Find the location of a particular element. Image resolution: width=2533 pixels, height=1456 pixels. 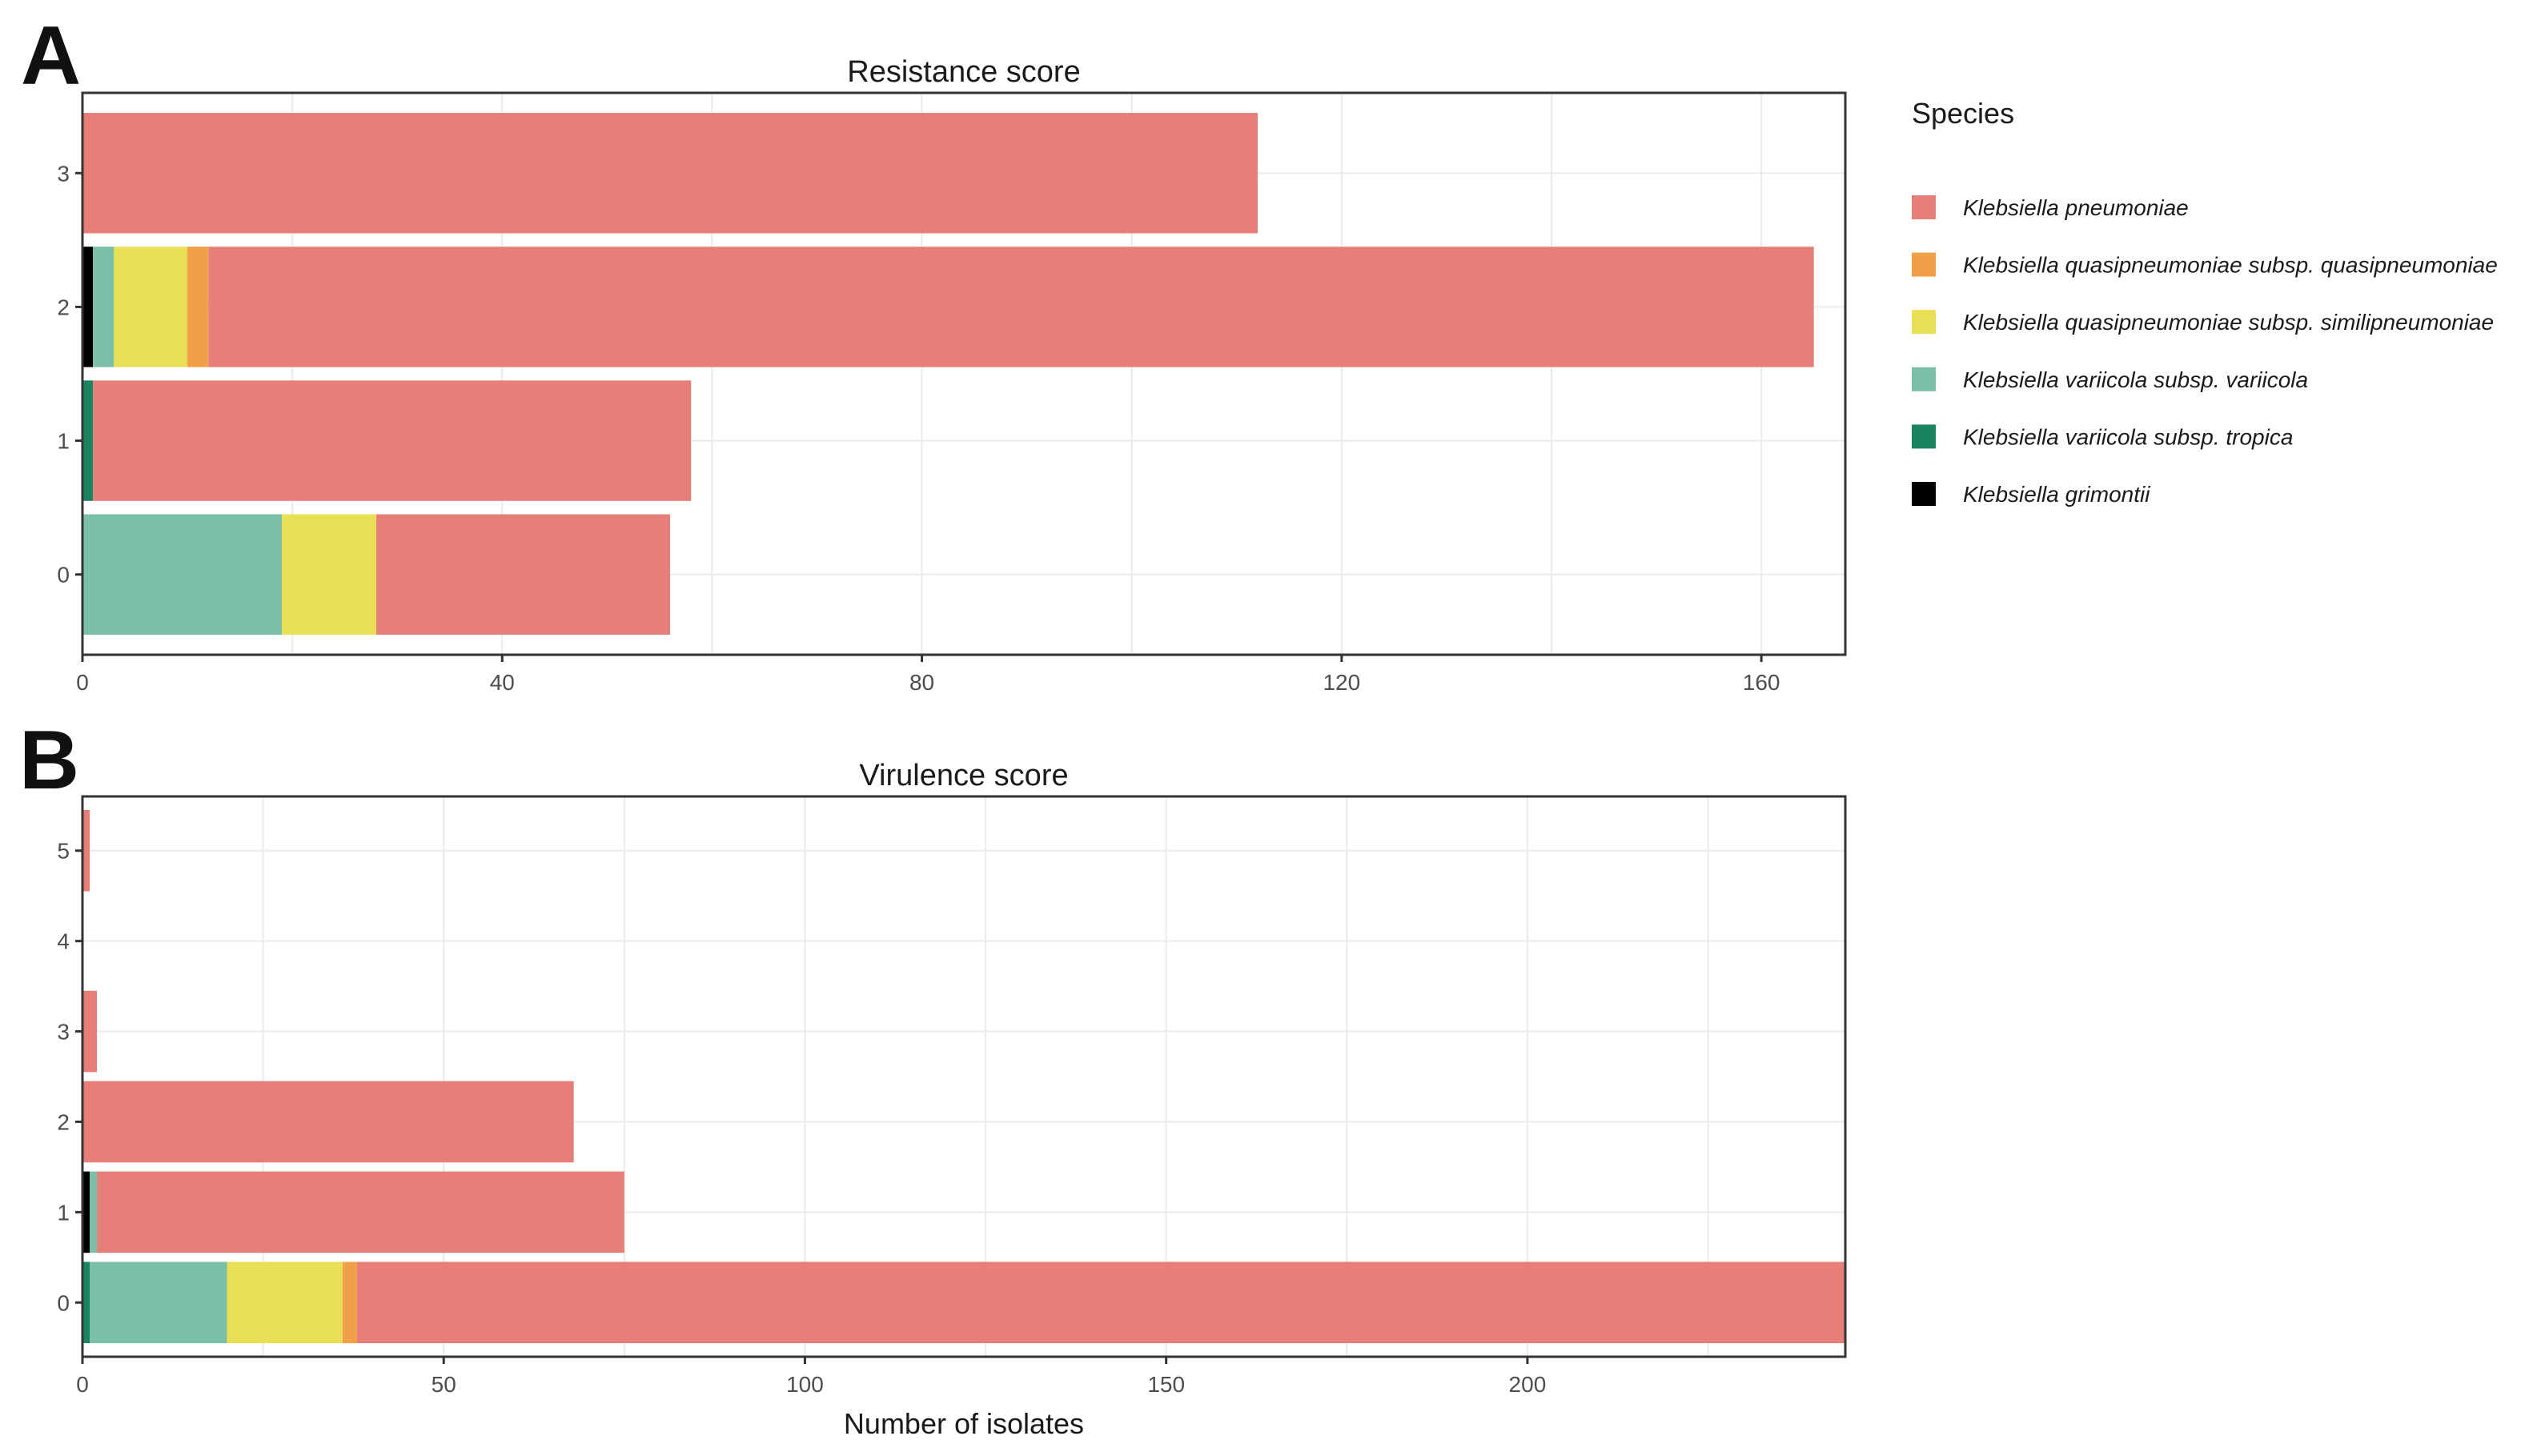

legend-key-klebsiella-grimontii is located at coordinates (1924, 494).